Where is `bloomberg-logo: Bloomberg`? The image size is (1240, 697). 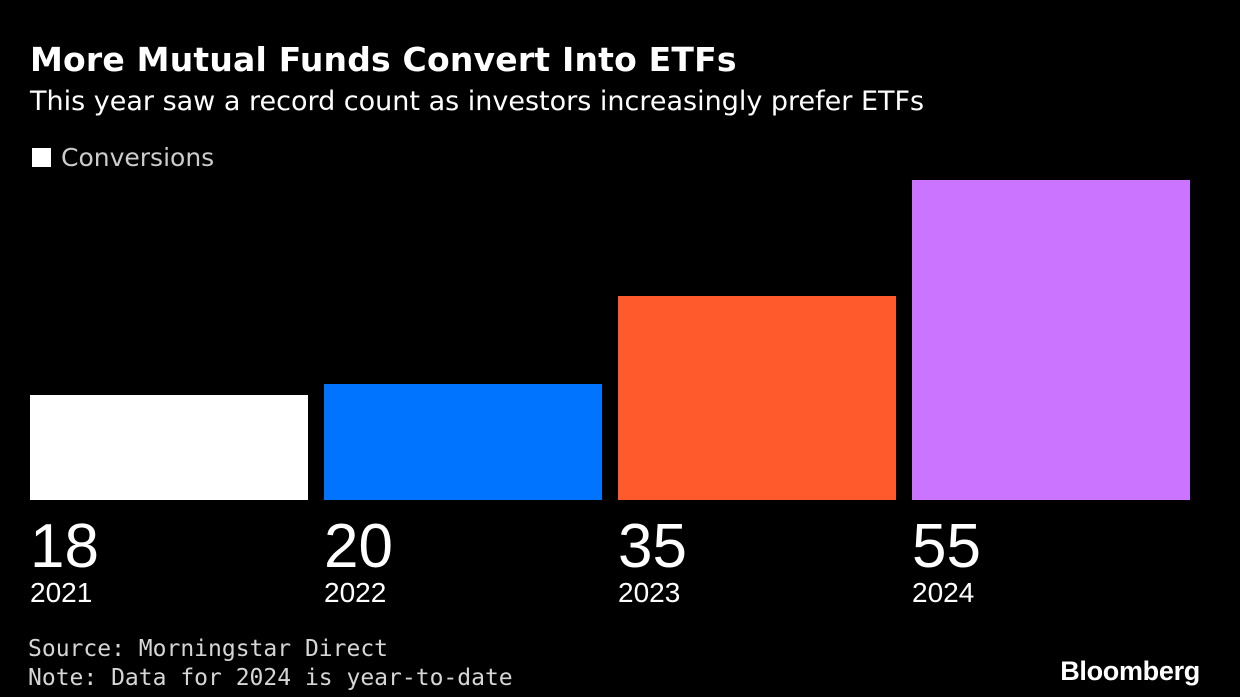
bloomberg-logo: Bloomberg is located at coordinates (1130, 671).